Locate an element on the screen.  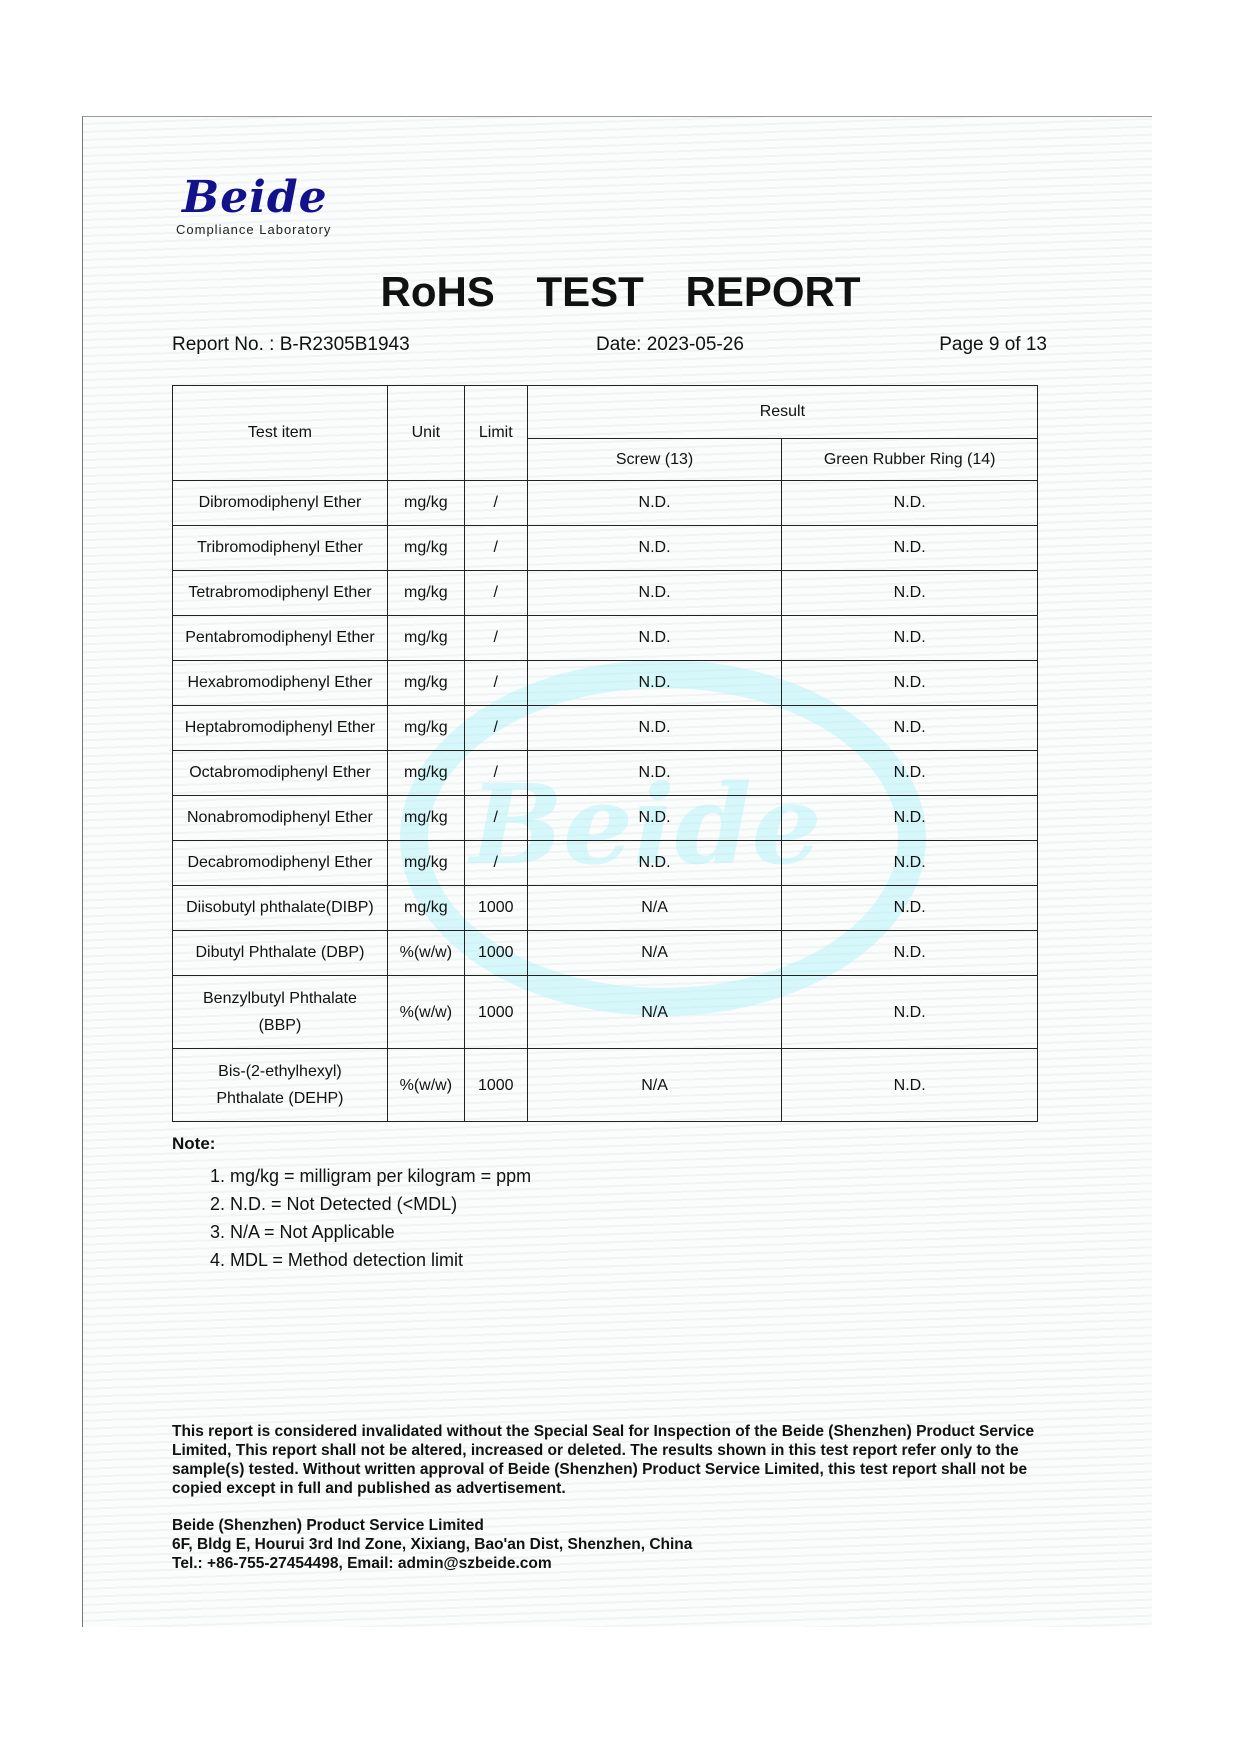
table-row: Heptabromodiphenyl Ether mg/kg / N.D. N.D. is located at coordinates (605, 728).